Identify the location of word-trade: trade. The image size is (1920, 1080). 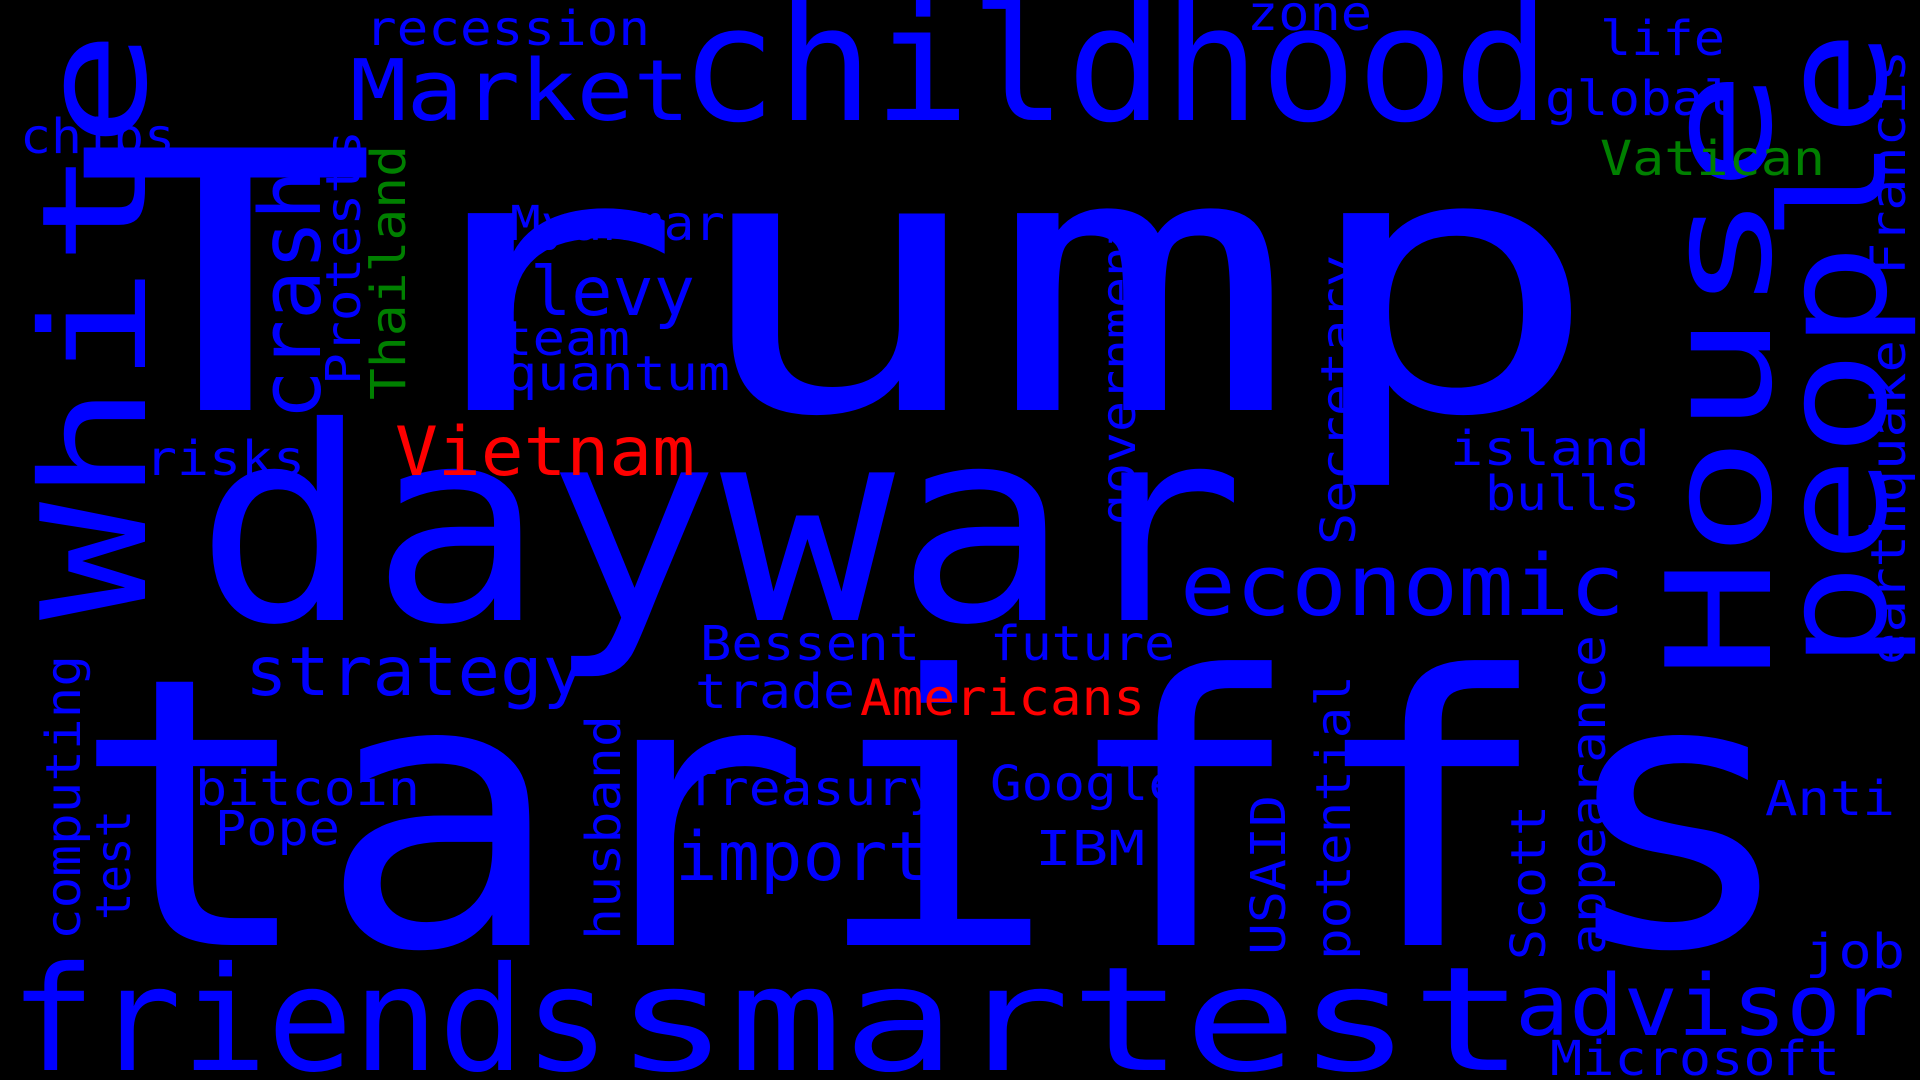
(775, 692).